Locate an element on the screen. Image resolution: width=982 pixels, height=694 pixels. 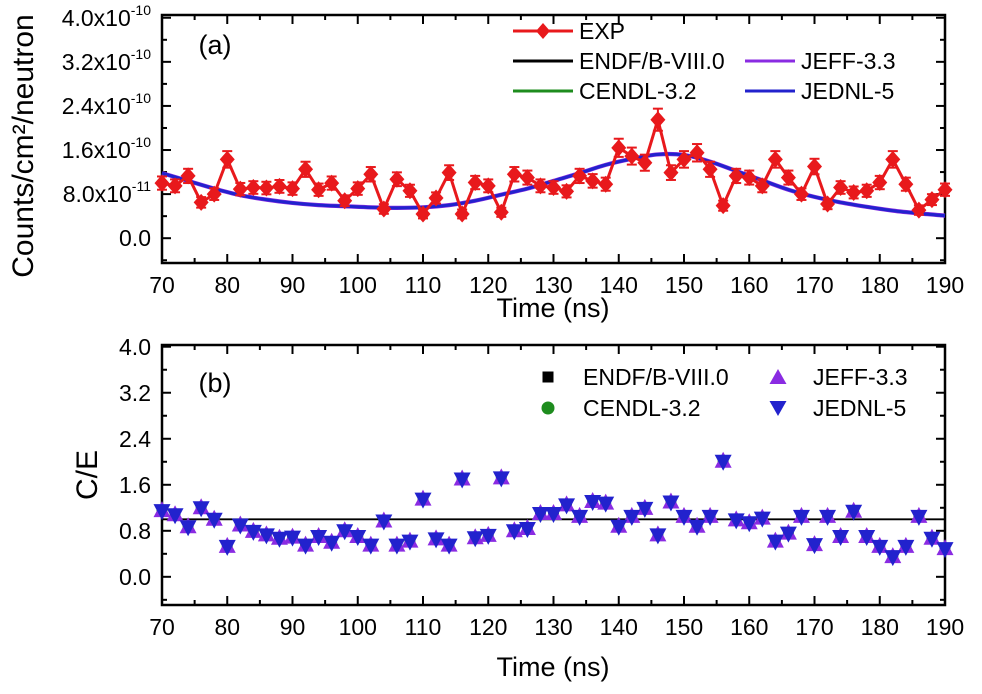
legend-label-endf-a: ENDF/B-VIII.0 is located at coordinates (652, 60).